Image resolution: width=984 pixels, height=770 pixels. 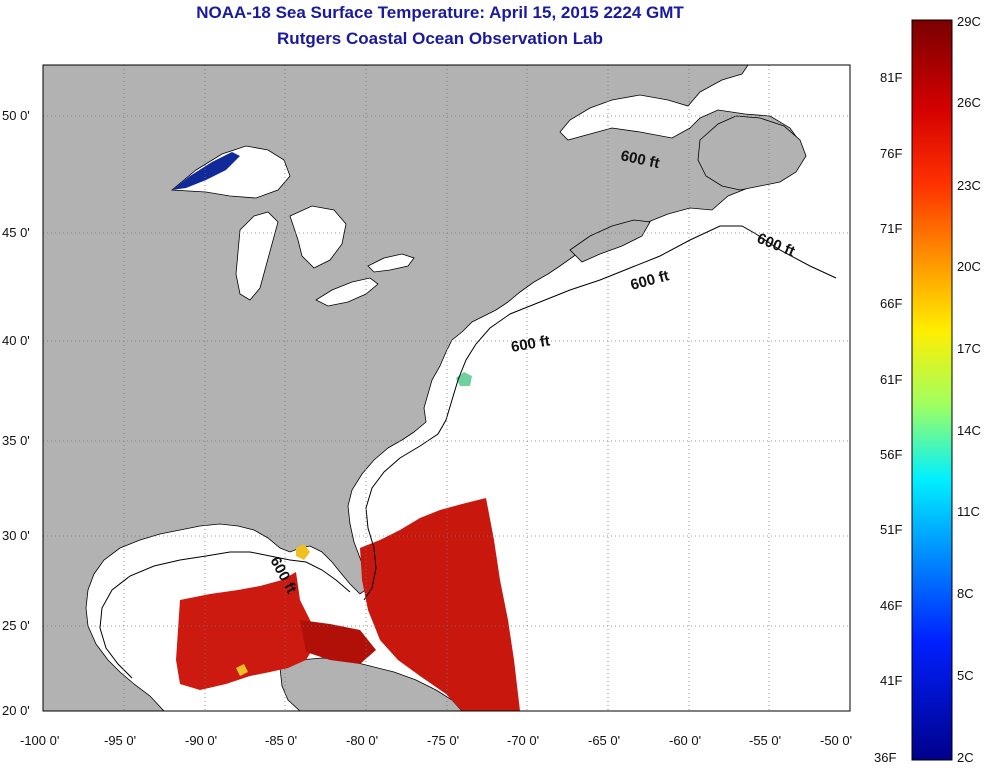 I want to click on lon-tick-label: -50 0', so click(x=836, y=740).